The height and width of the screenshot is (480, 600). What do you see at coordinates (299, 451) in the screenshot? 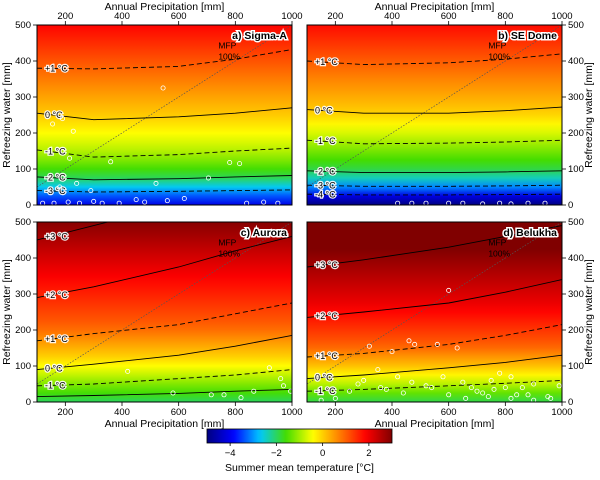
I see `colorbar: −4 −2 0 2 Summer mean temperature [°C]` at bounding box center [299, 451].